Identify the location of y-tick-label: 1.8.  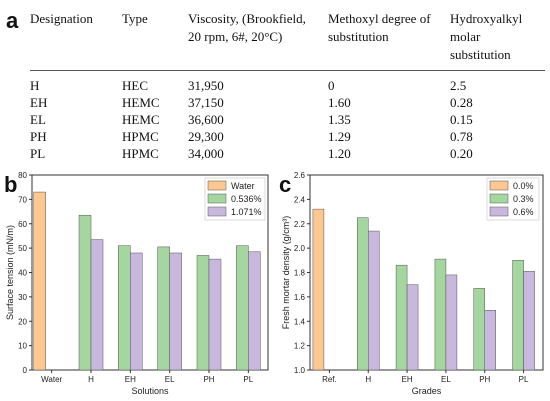
(300, 273).